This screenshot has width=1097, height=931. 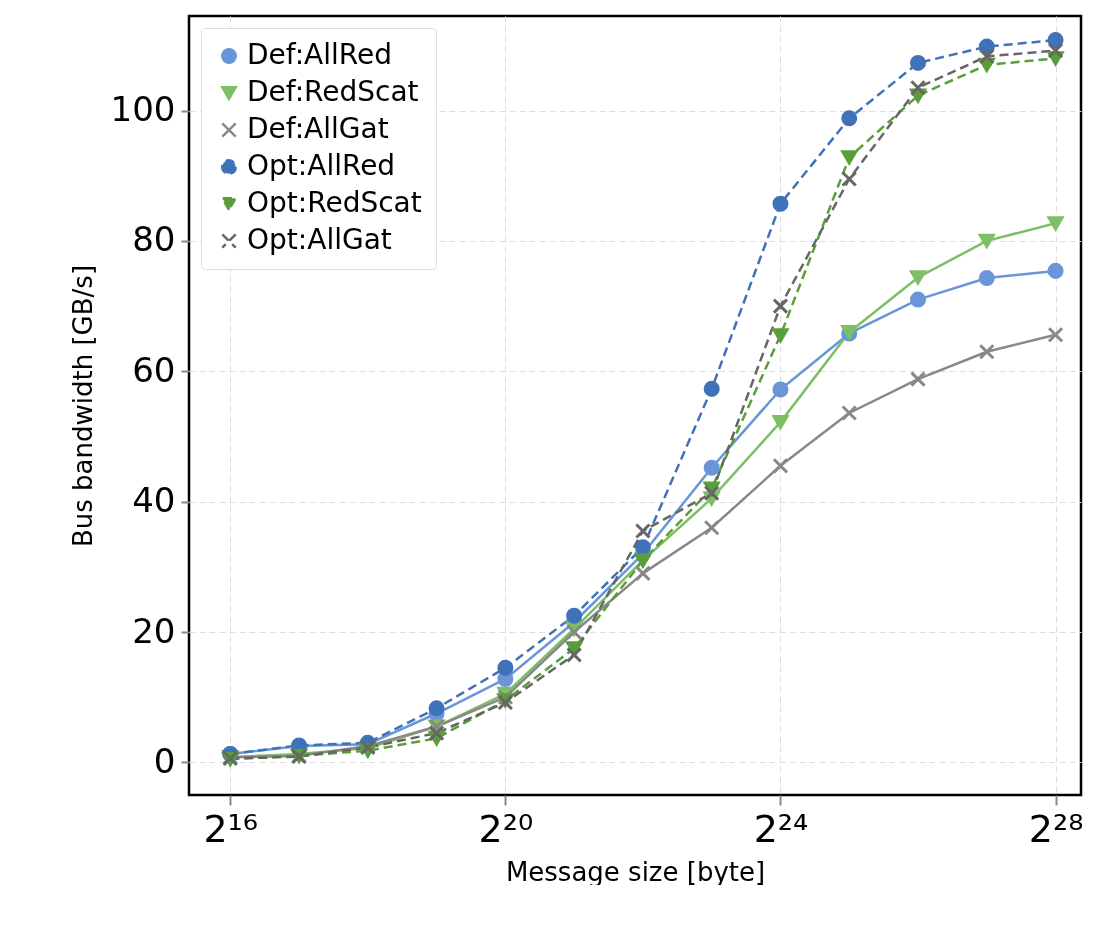 I want to click on y-tick-label: 40, so click(x=154, y=500).